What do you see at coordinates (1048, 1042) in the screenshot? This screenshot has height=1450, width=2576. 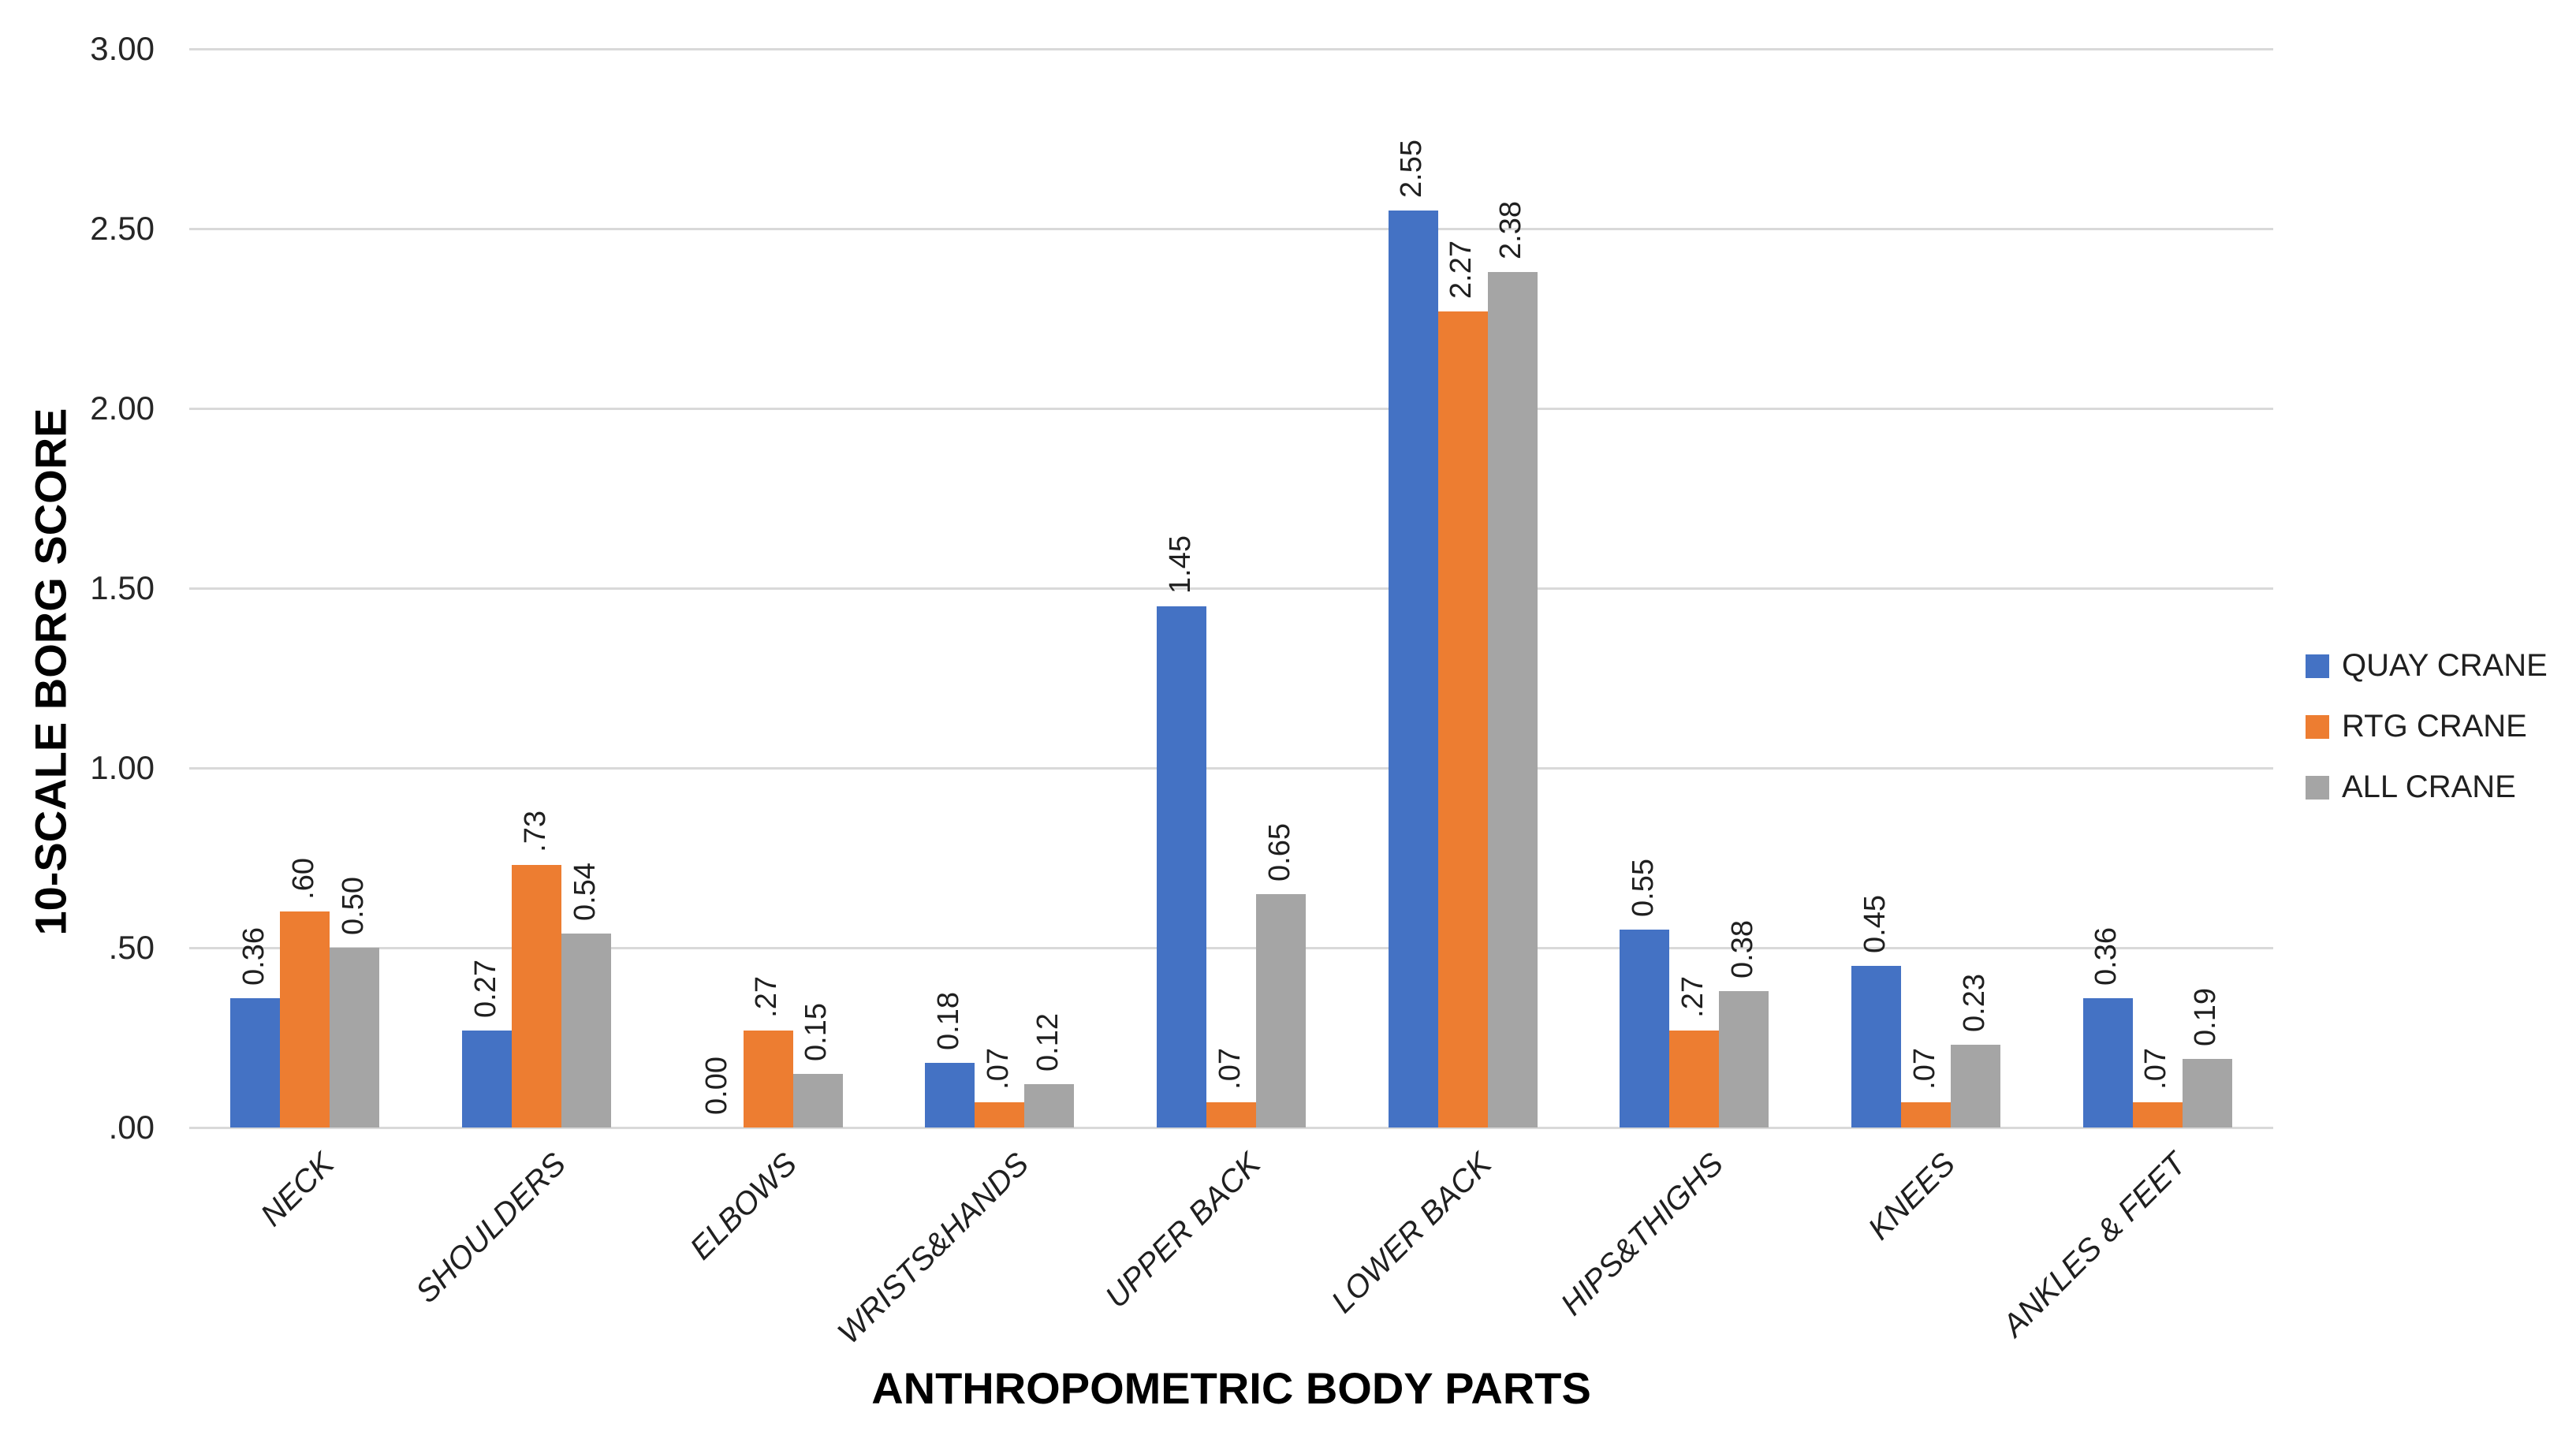 I see `bar-value-label: 0.12` at bounding box center [1048, 1042].